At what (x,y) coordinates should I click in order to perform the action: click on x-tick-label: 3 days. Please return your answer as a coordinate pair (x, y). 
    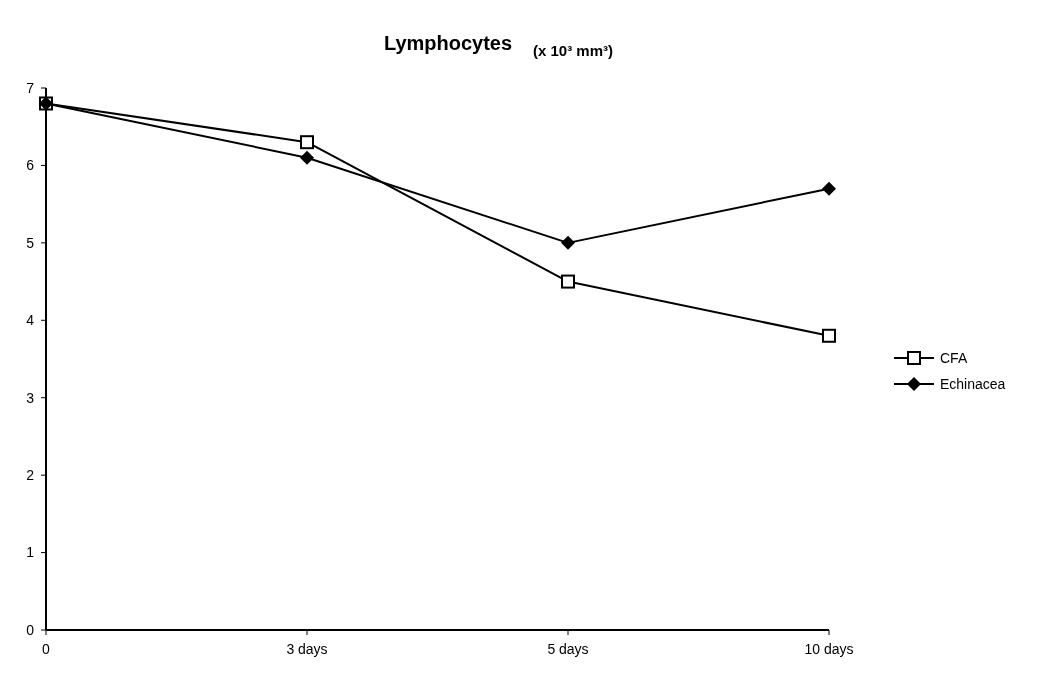
    Looking at the image, I should click on (307, 649).